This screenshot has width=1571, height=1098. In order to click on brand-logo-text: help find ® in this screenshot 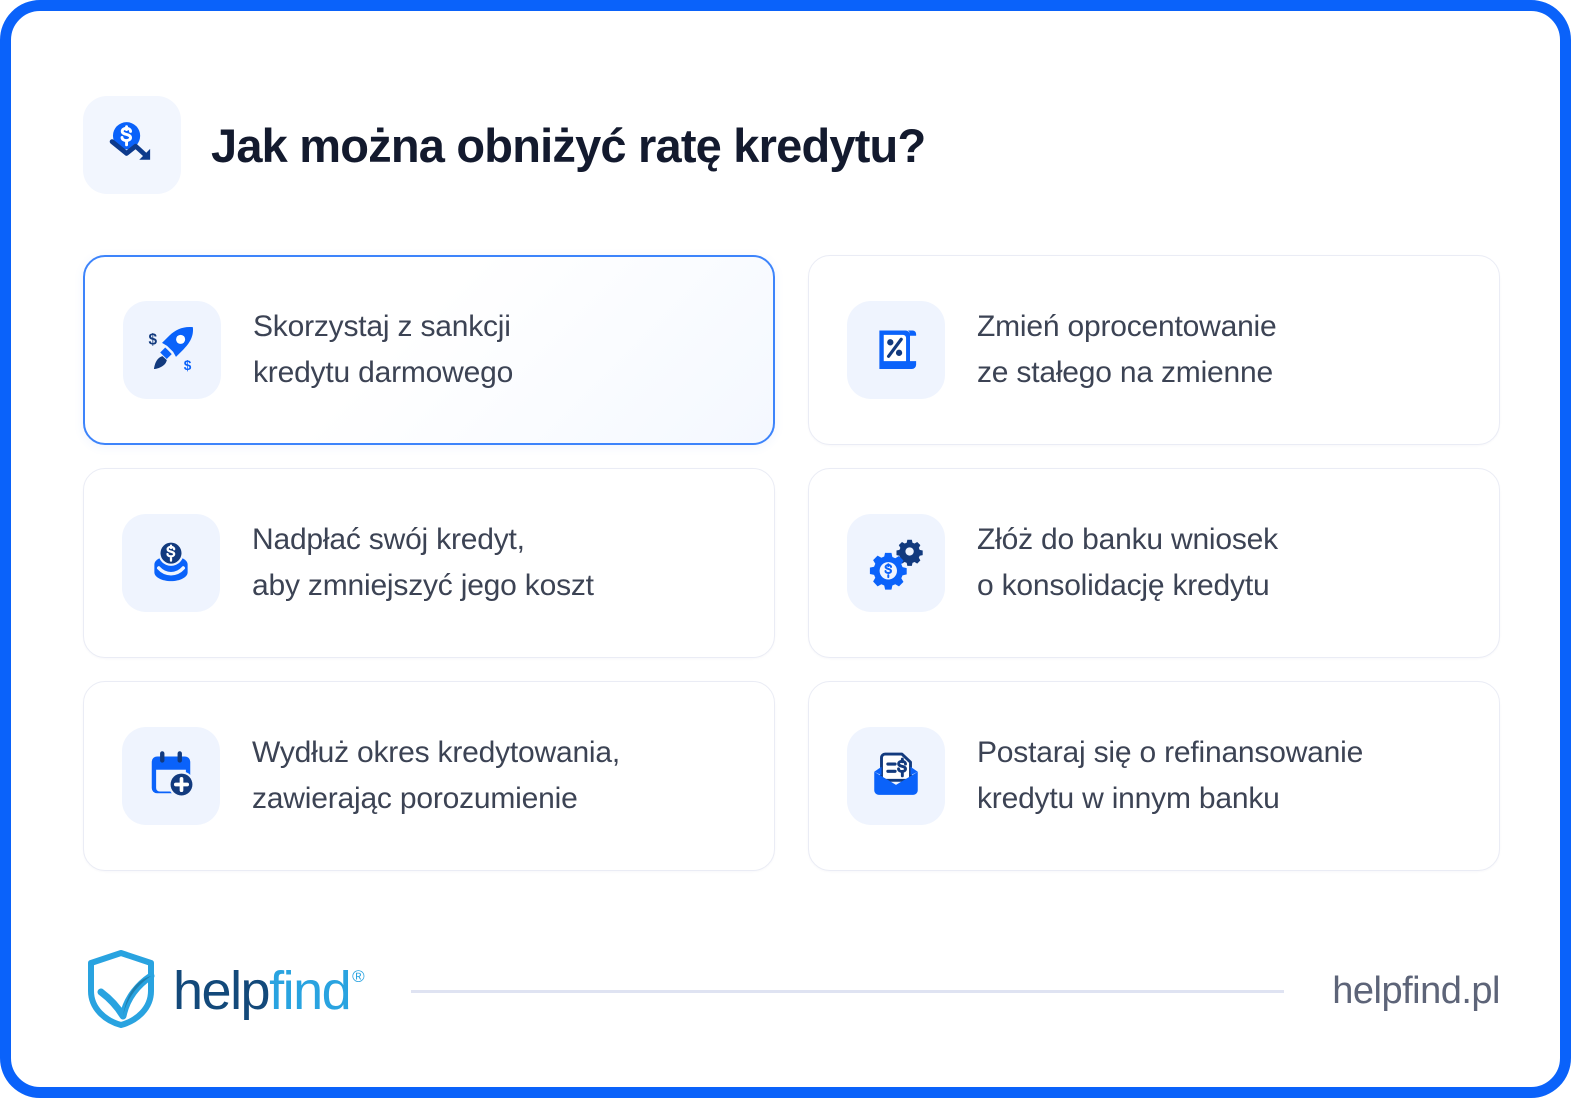, I will do `click(269, 991)`.